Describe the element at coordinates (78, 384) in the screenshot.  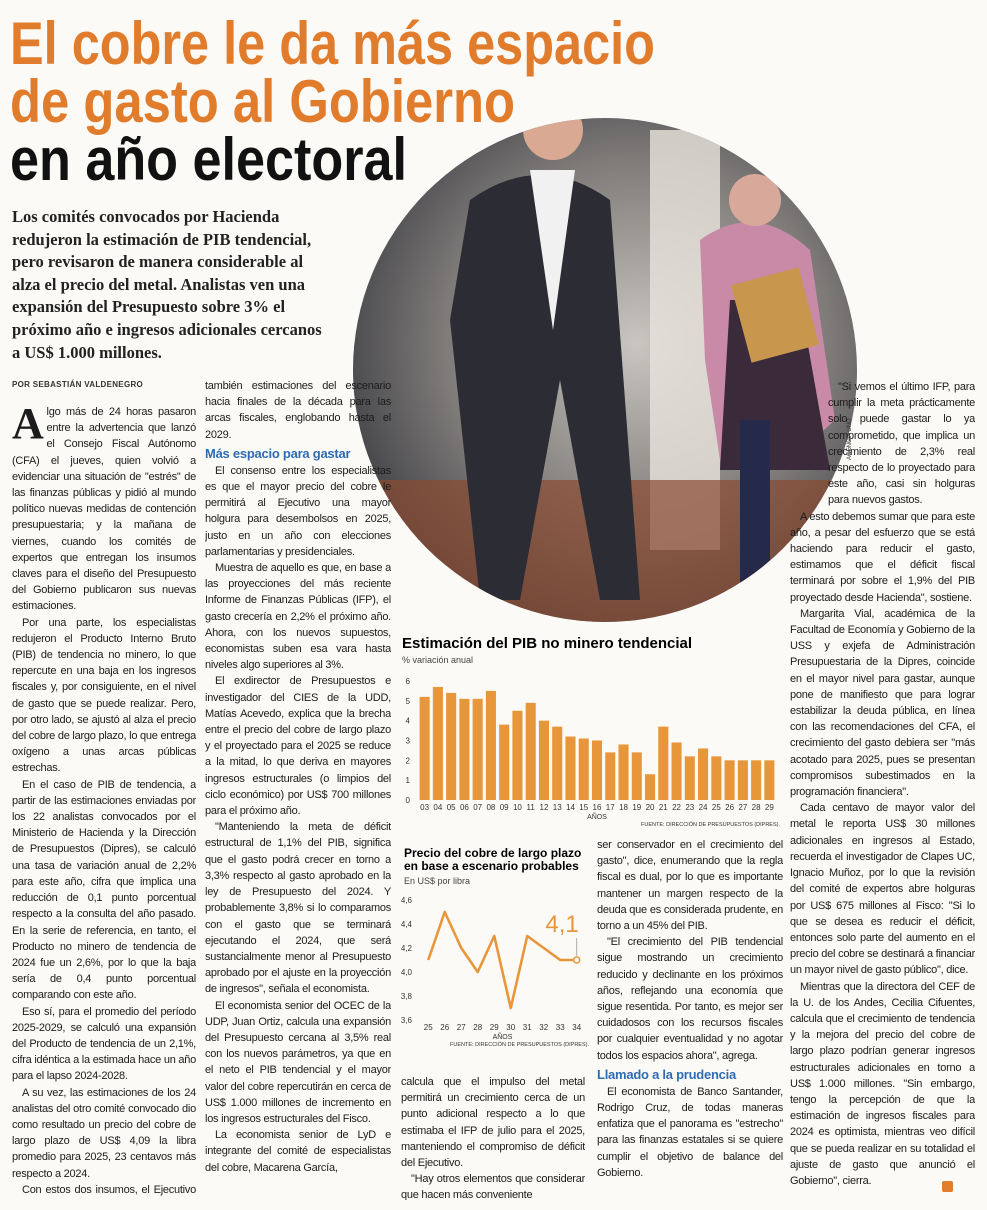
I see `byline: POR SEBASTIÁN VALDENEGRO` at that location.